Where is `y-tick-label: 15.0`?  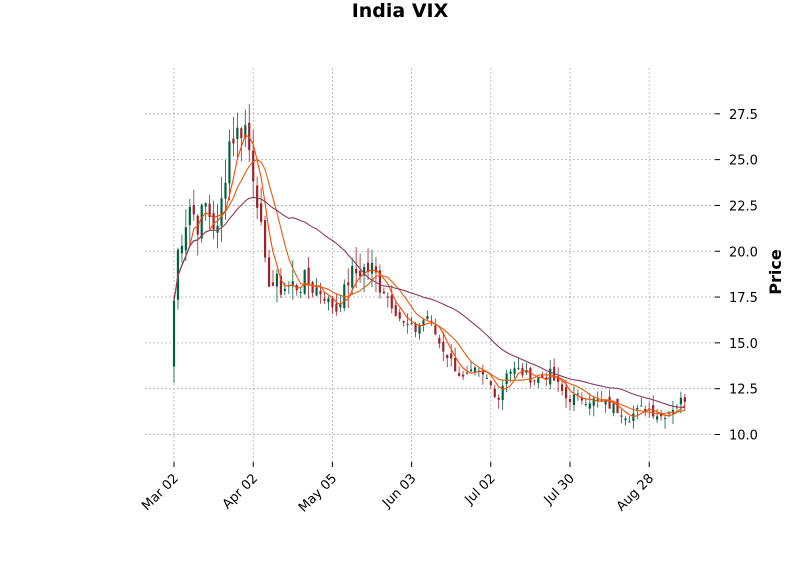
y-tick-label: 15.0 is located at coordinates (743, 344).